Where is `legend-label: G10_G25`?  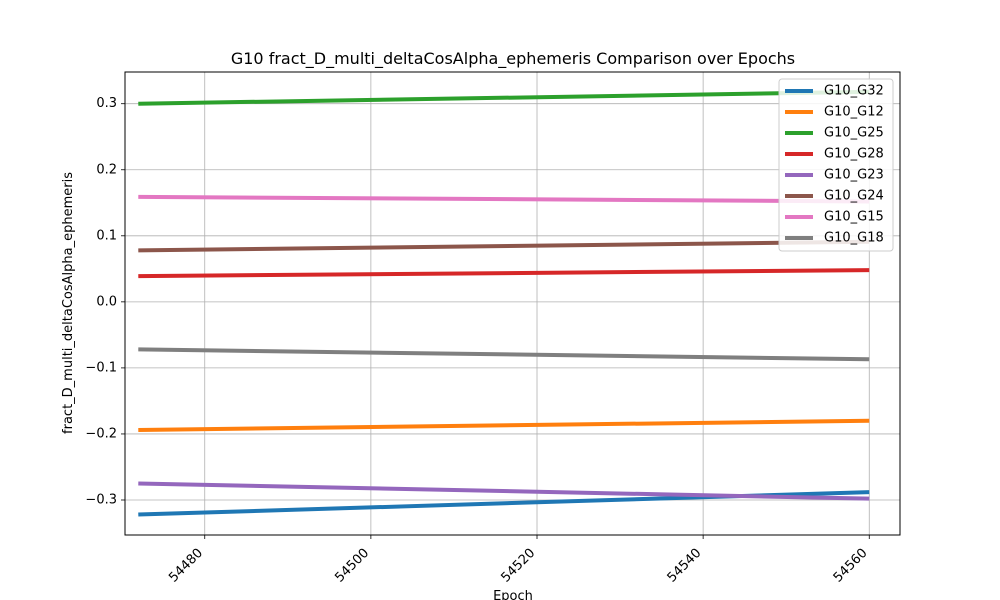
legend-label: G10_G25 is located at coordinates (854, 133).